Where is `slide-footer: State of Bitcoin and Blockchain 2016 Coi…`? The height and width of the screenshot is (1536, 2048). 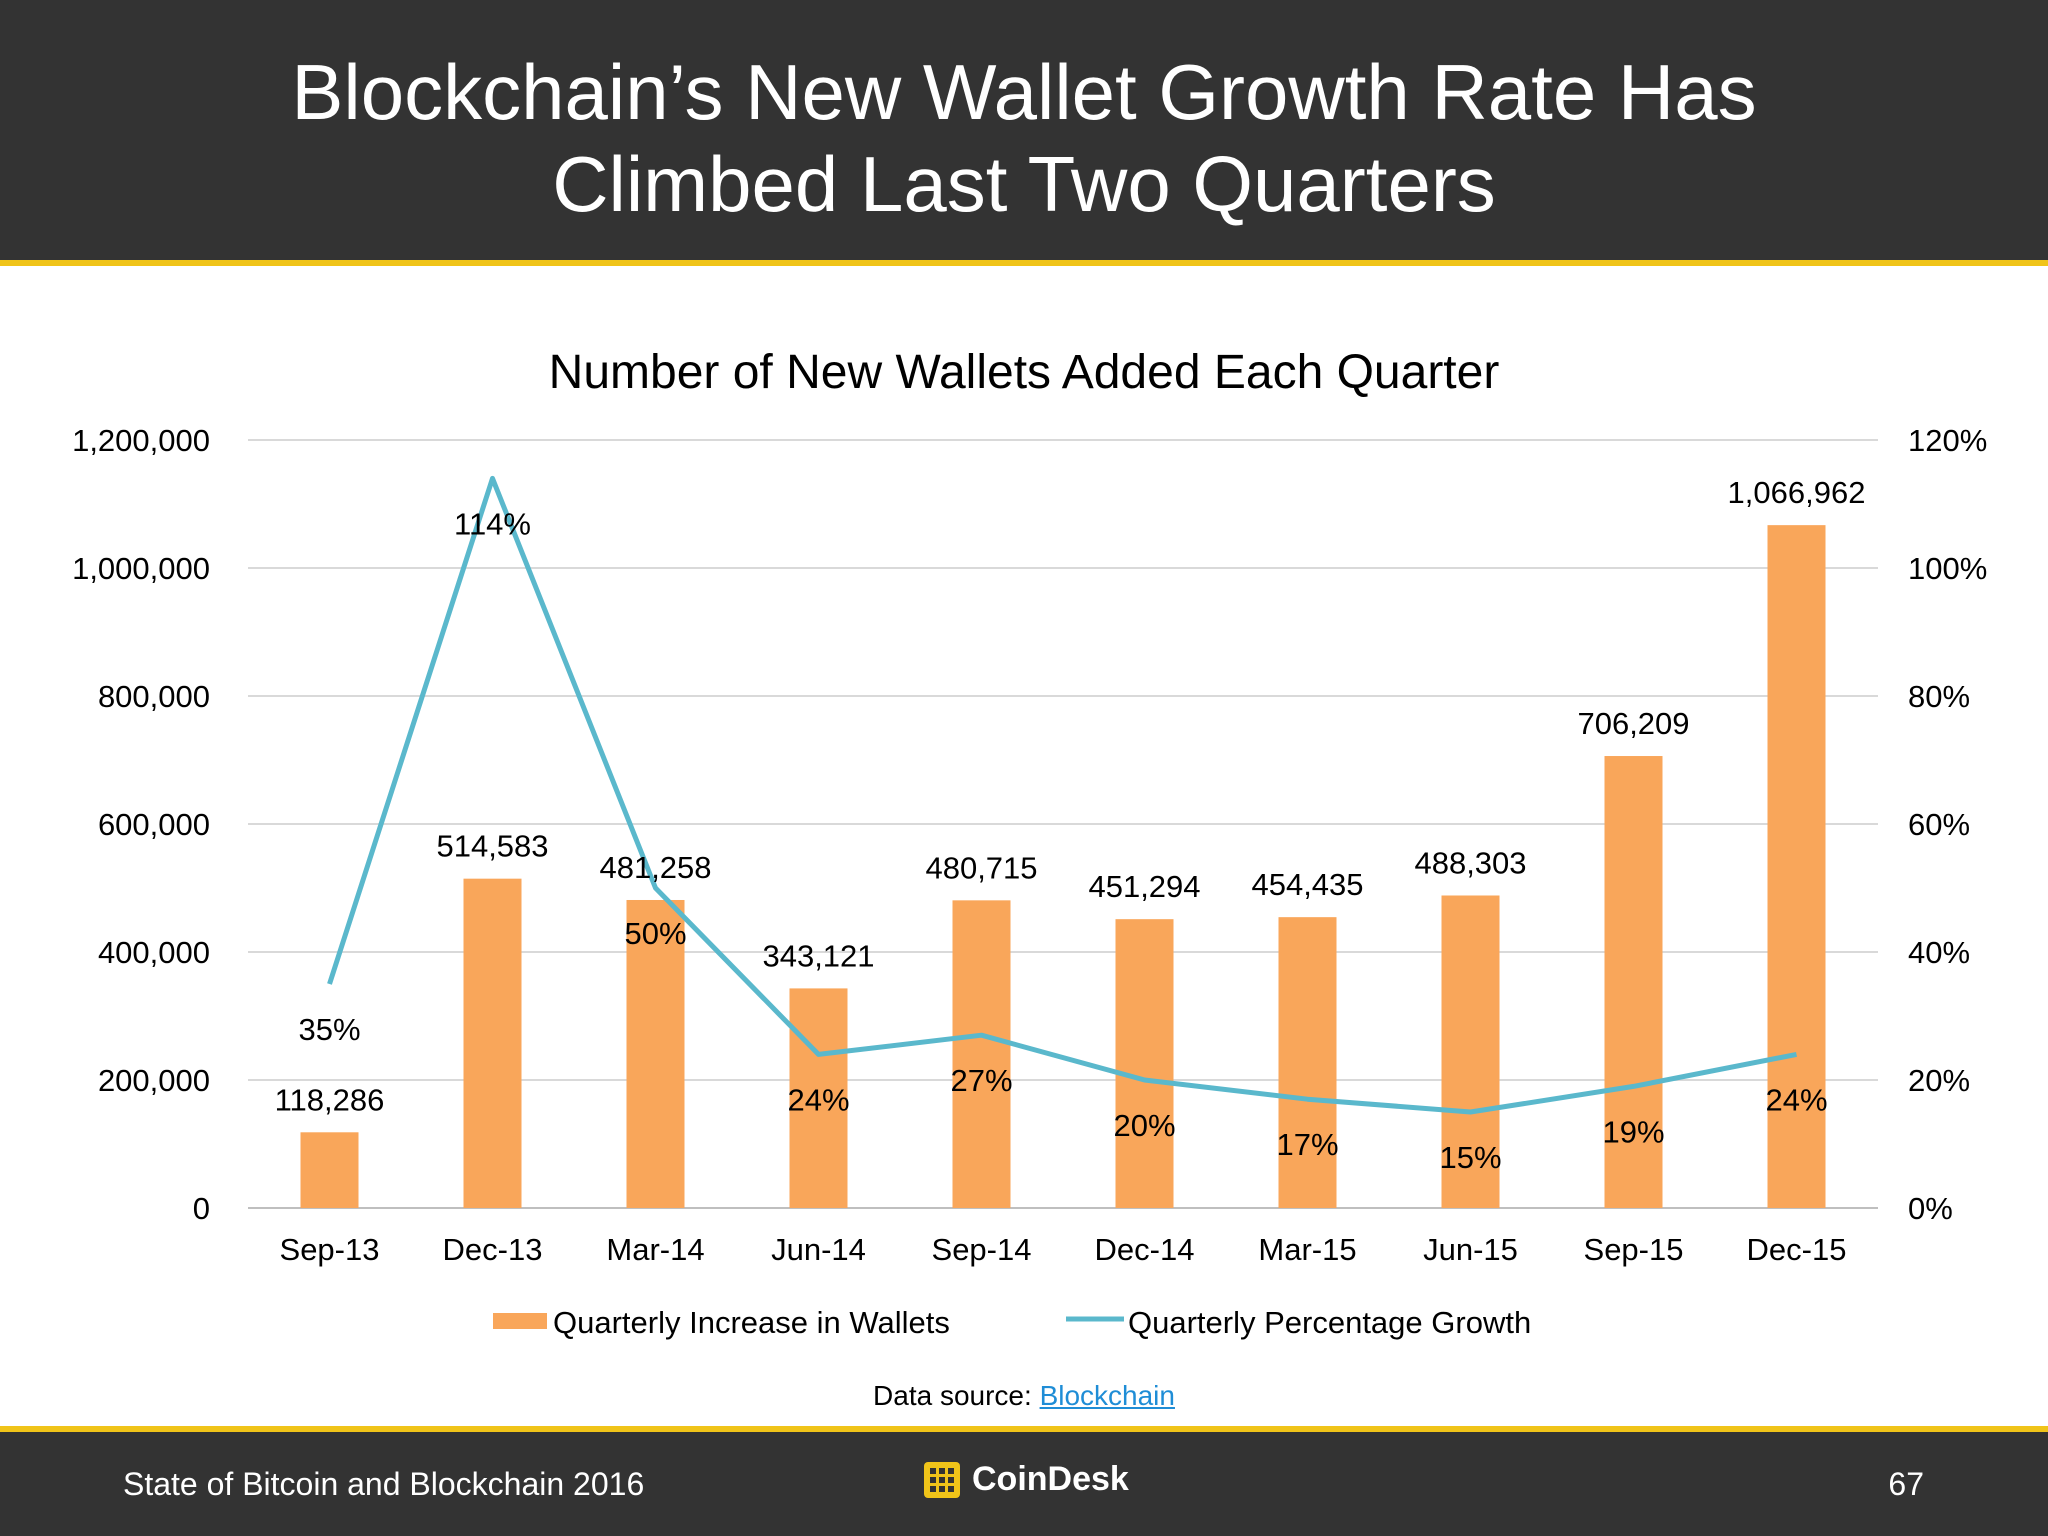 slide-footer: State of Bitcoin and Blockchain 2016 Coi… is located at coordinates (1024, 1481).